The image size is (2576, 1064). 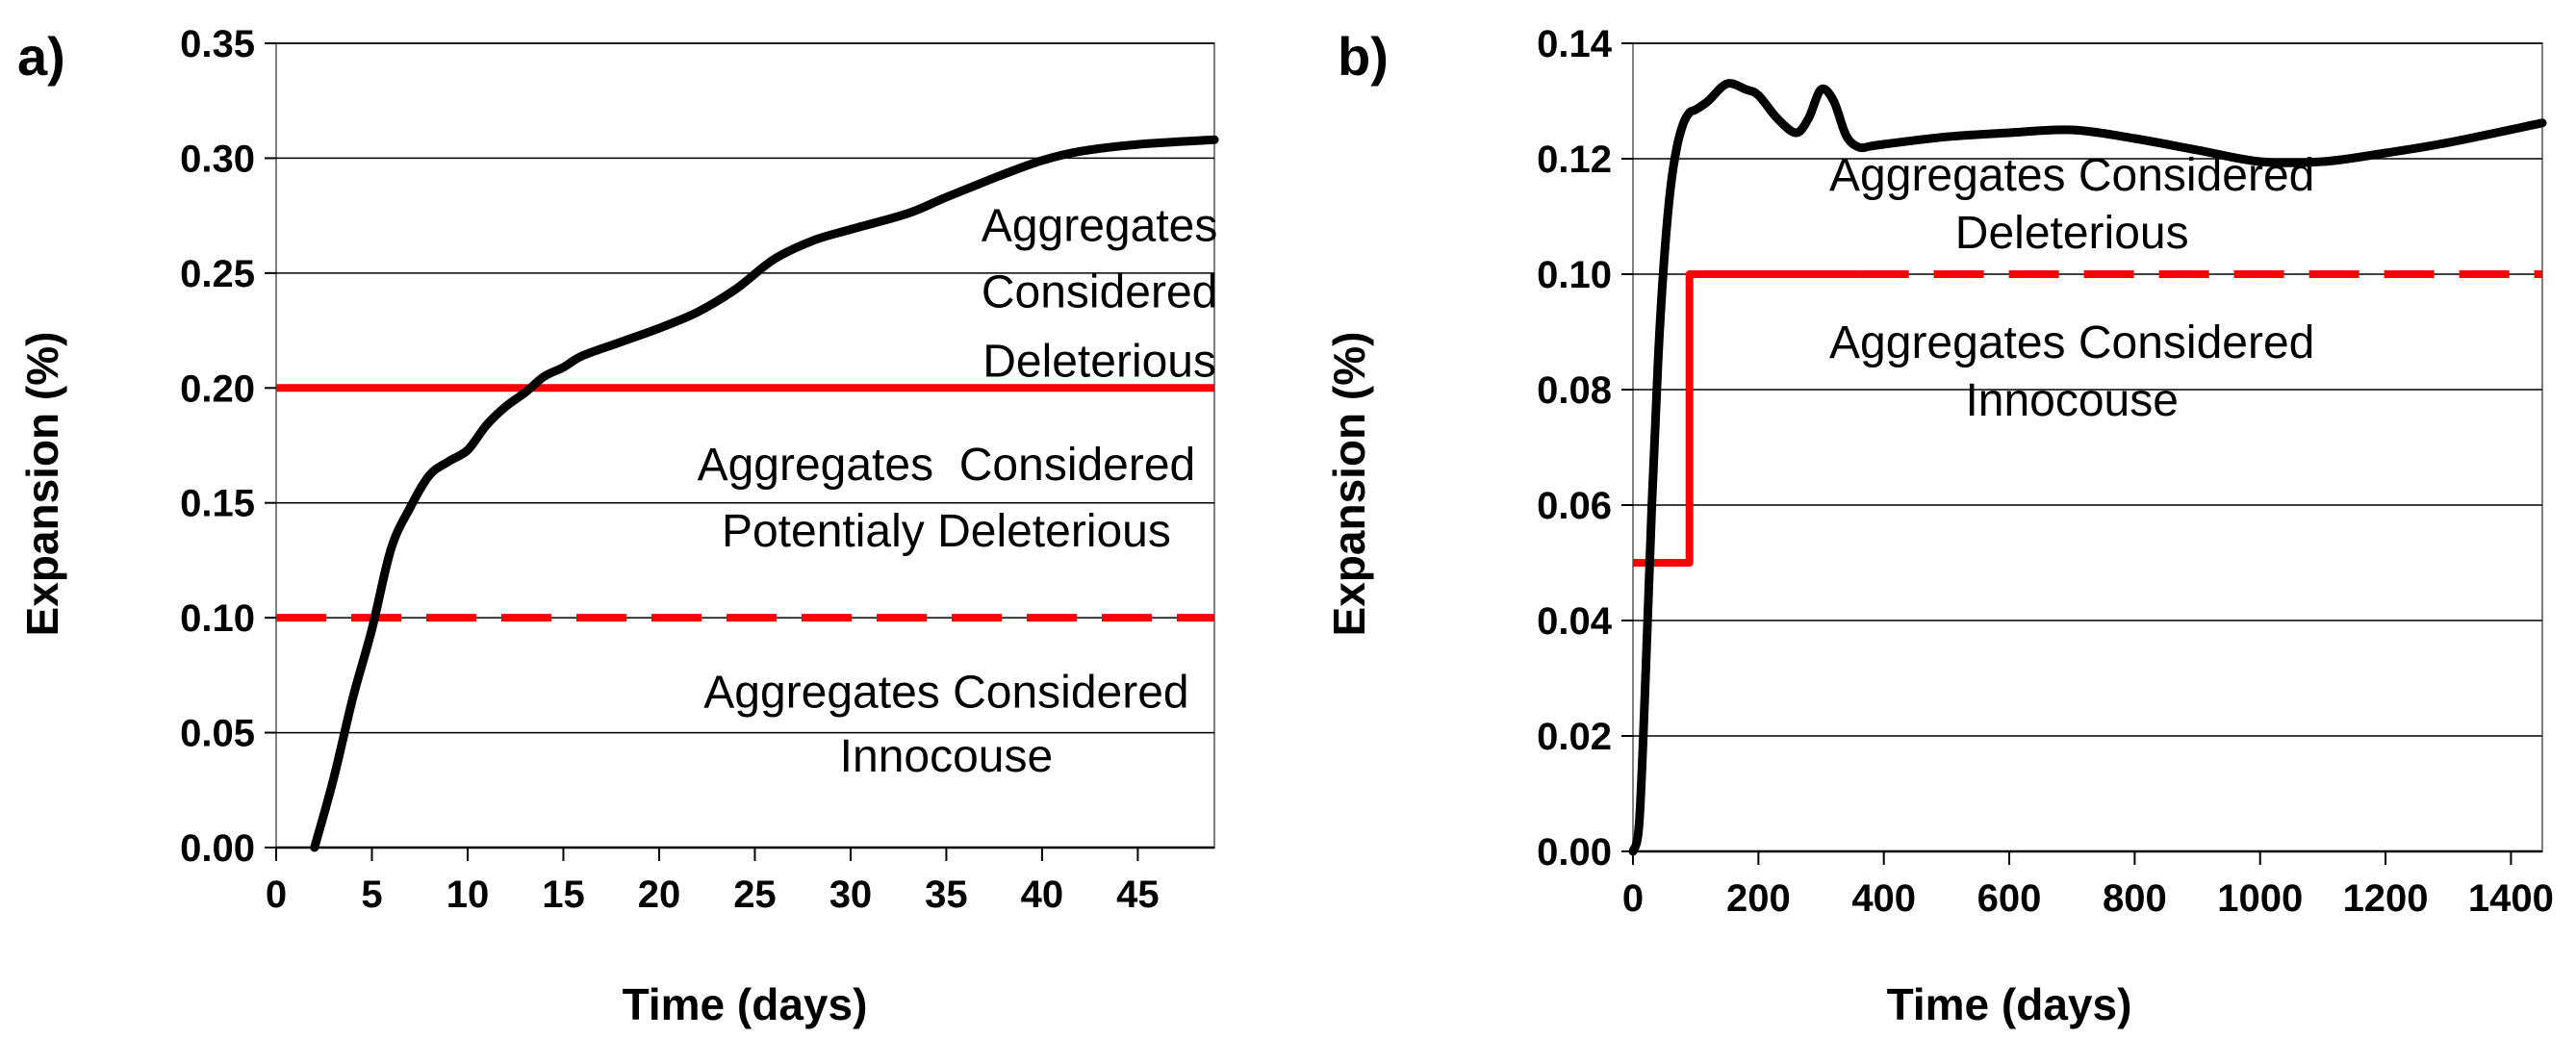 What do you see at coordinates (1349, 484) in the screenshot?
I see `chart-b-y-axis-label: Expansion (%)` at bounding box center [1349, 484].